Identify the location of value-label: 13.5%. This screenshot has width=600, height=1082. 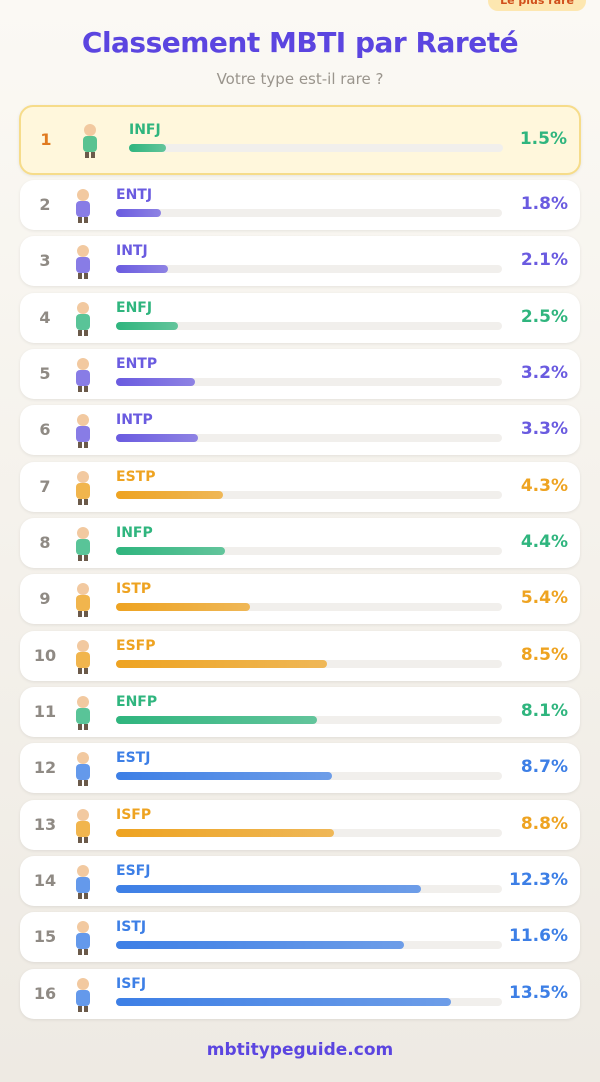
(538, 992).